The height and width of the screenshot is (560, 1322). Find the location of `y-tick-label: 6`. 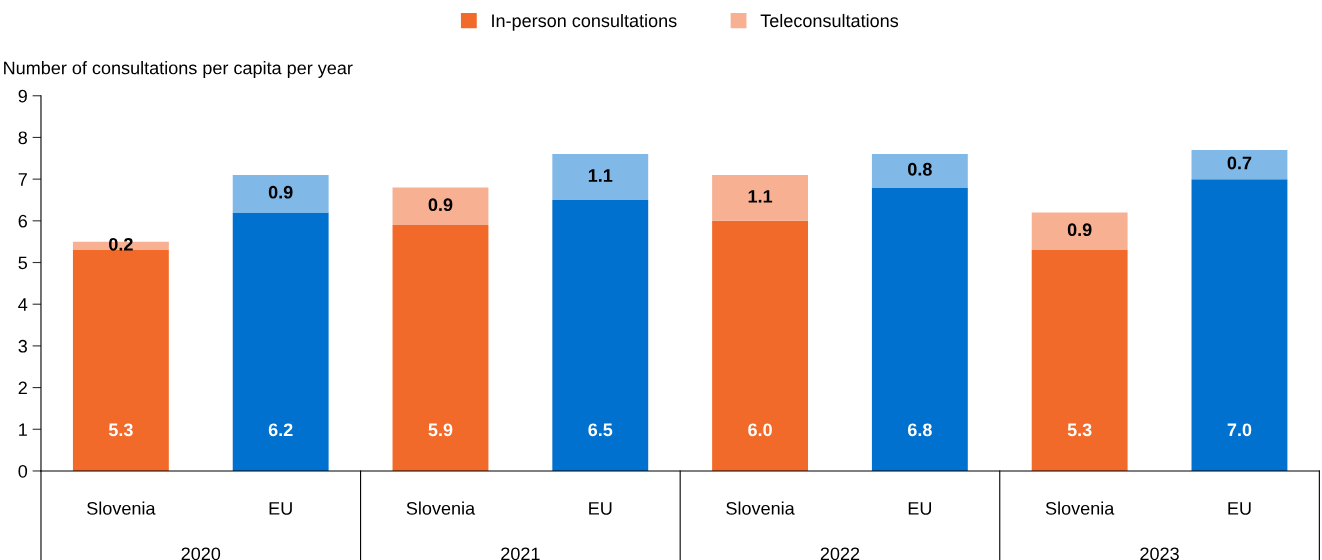

y-tick-label: 6 is located at coordinates (22, 221).